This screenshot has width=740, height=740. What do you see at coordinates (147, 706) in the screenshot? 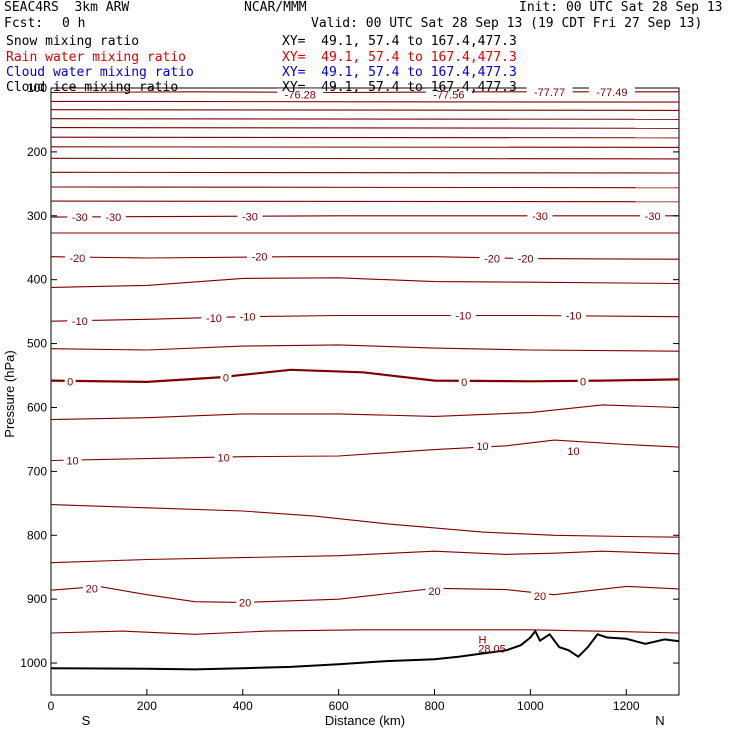
I see `x-tick-label-200: 200` at bounding box center [147, 706].